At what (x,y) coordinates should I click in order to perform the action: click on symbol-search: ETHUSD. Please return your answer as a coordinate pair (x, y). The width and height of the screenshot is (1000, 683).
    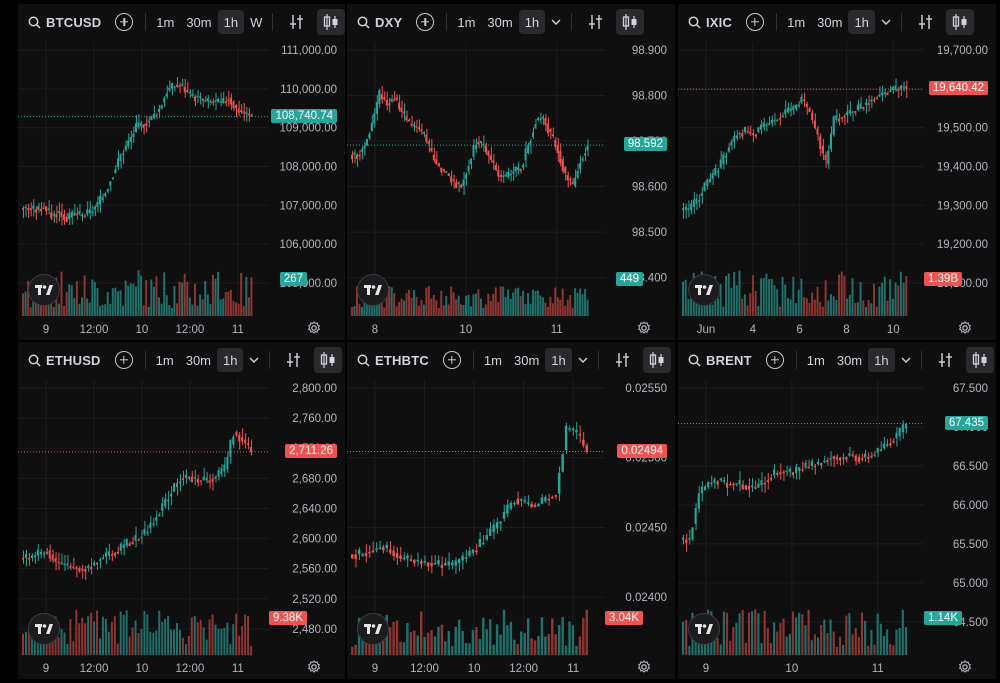
    Looking at the image, I should click on (59, 360).